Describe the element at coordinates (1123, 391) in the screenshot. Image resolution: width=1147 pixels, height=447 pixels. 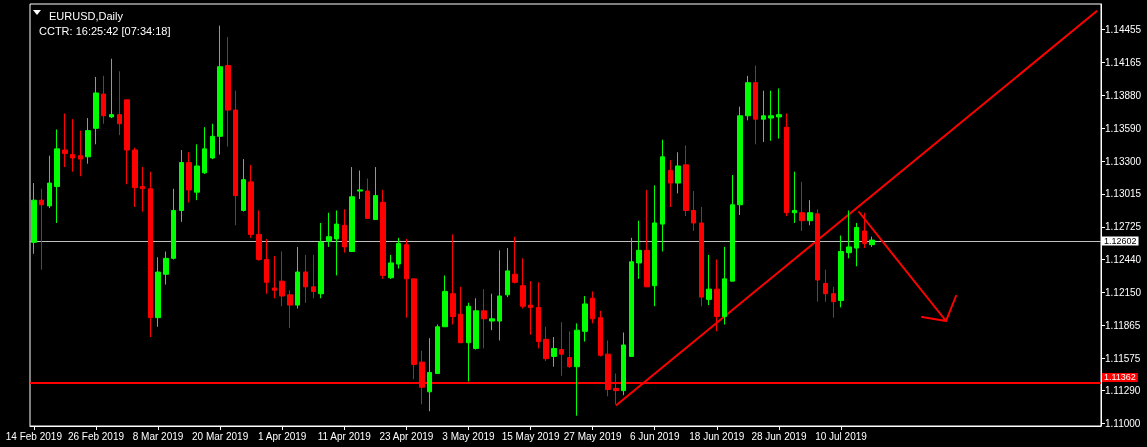
I see `y-tick-label: 1.11290` at that location.